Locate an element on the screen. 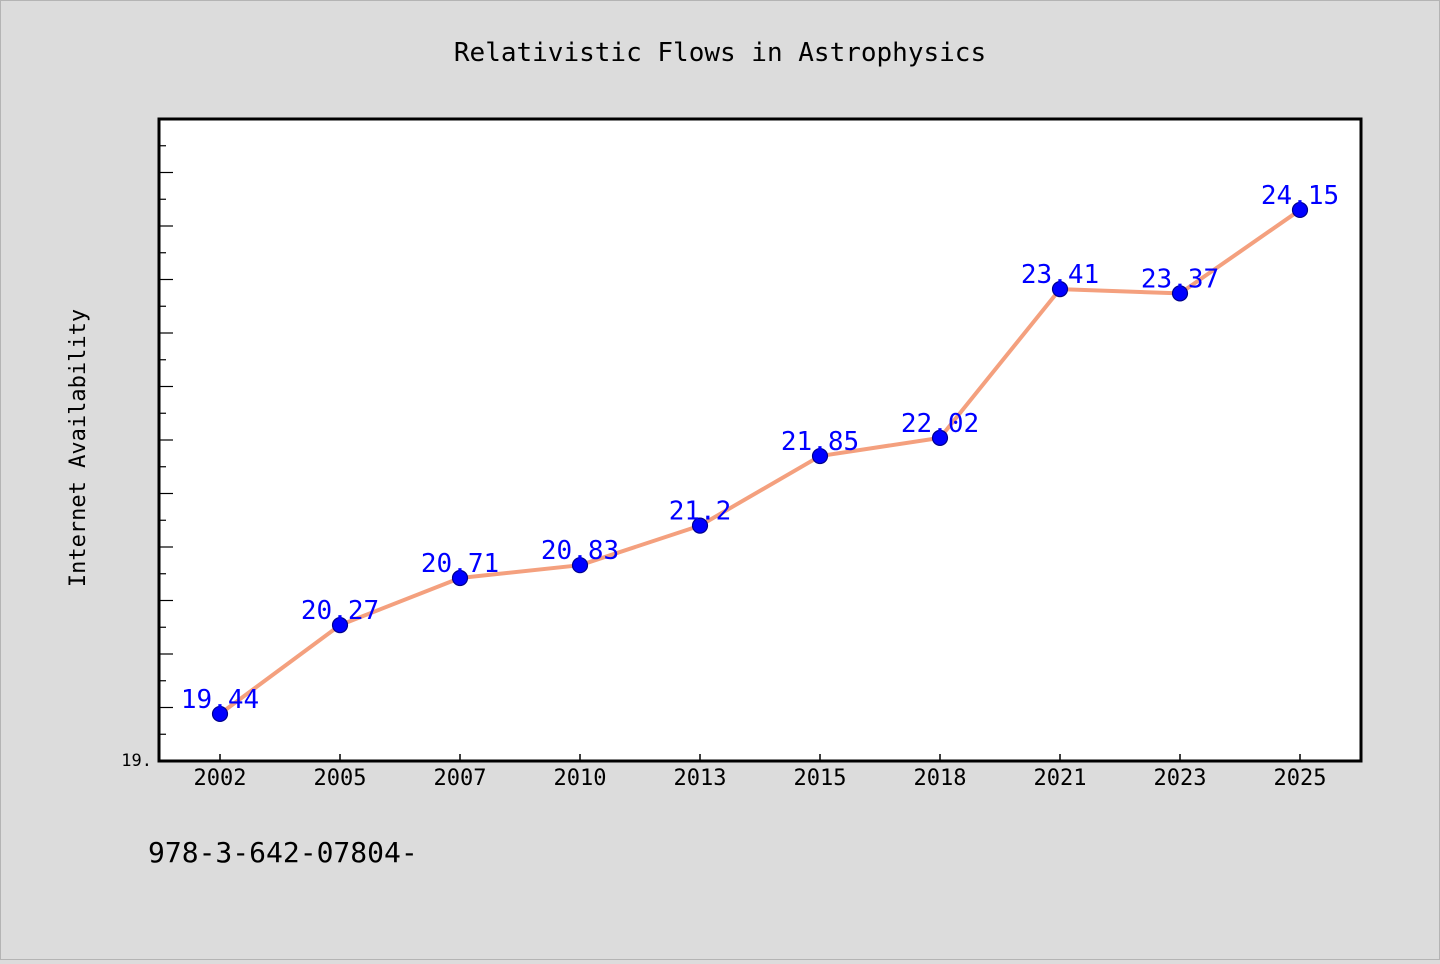 Image resolution: width=1440 pixels, height=964 pixels. footer-code: 978-3-642-07804- is located at coordinates (283, 852).